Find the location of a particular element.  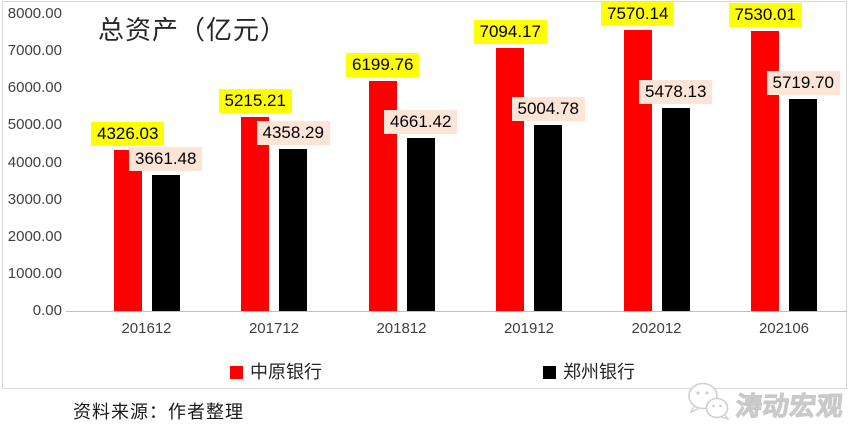

x-axis-tick-label: 202106 is located at coordinates (784, 328).